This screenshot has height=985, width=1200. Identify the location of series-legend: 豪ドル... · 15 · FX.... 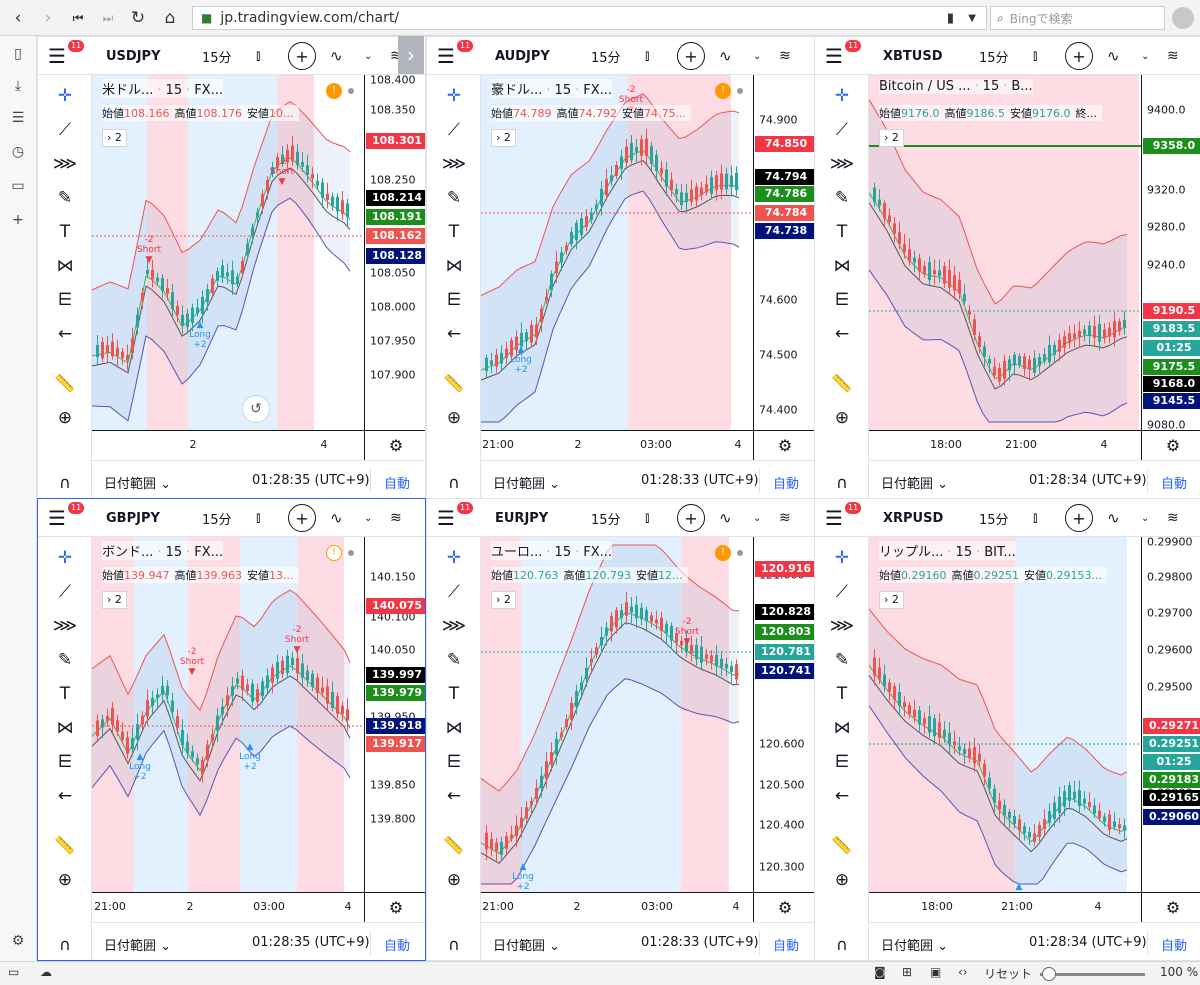
(552, 88).